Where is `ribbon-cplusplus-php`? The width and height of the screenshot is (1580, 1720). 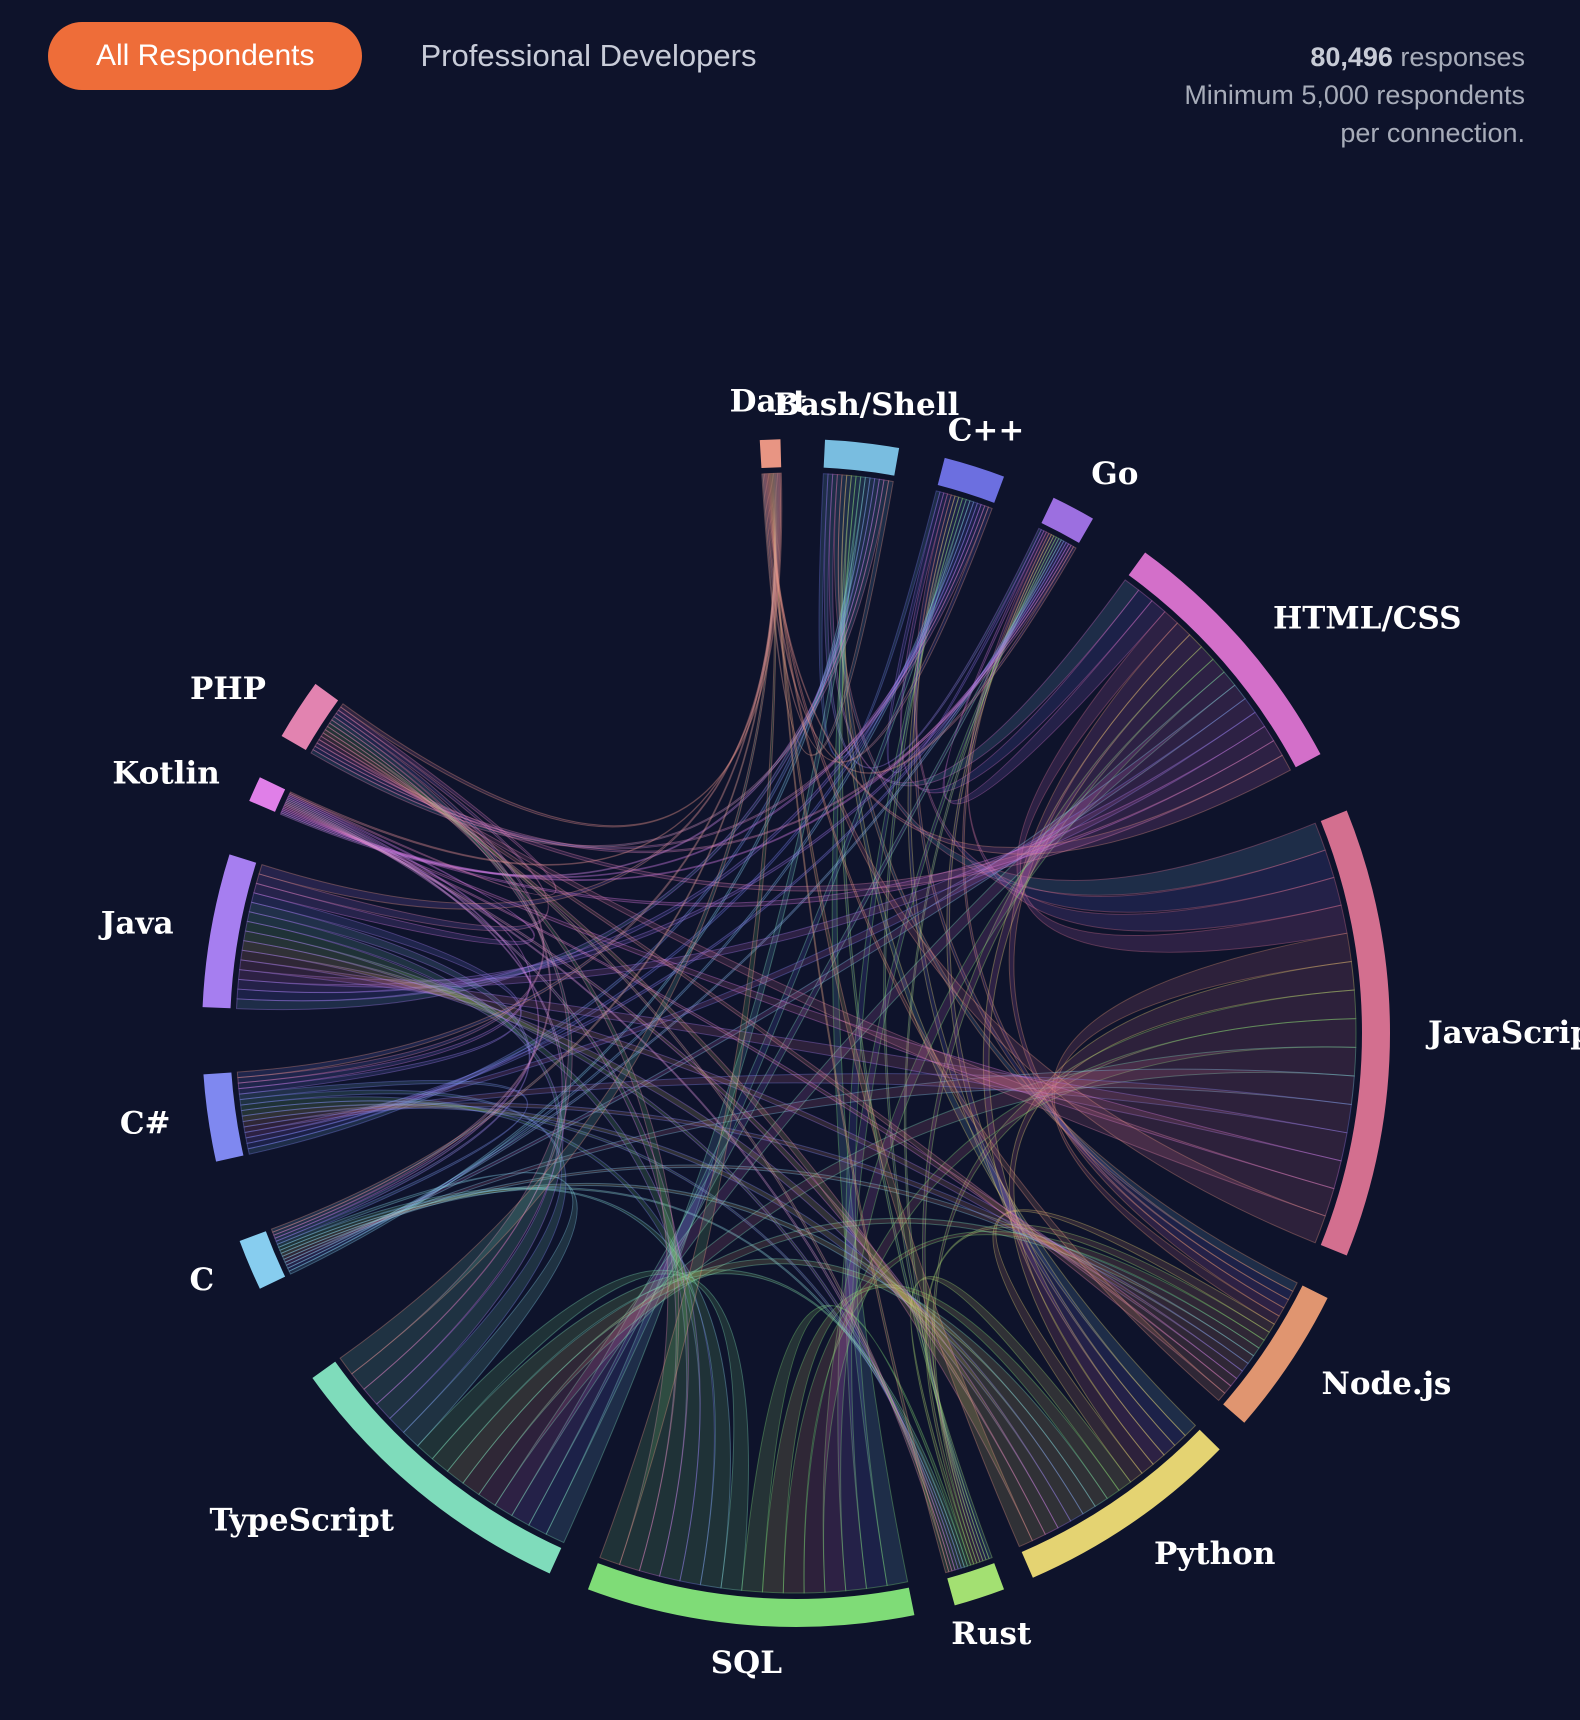
ribbon-cplusplus-php is located at coordinates (651, 677).